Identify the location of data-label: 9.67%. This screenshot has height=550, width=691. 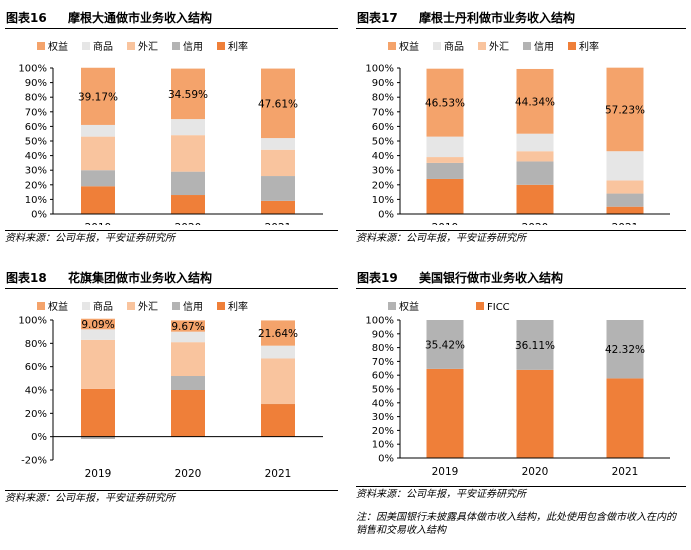
(187, 327).